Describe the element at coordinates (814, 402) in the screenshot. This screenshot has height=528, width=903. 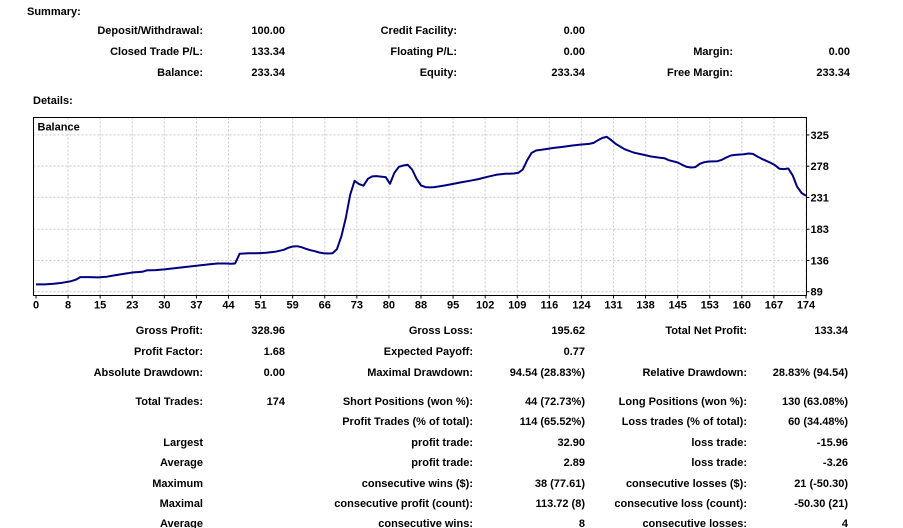
I see `stat-value: 130 (63.08%)` at that location.